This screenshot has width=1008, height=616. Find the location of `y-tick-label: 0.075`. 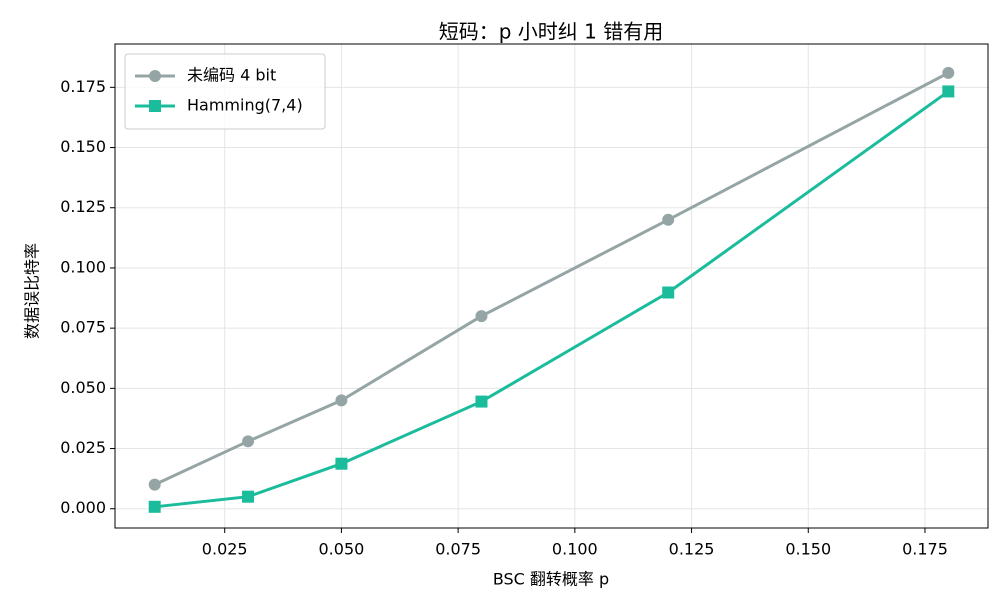

y-tick-label: 0.075 is located at coordinates (83, 327).